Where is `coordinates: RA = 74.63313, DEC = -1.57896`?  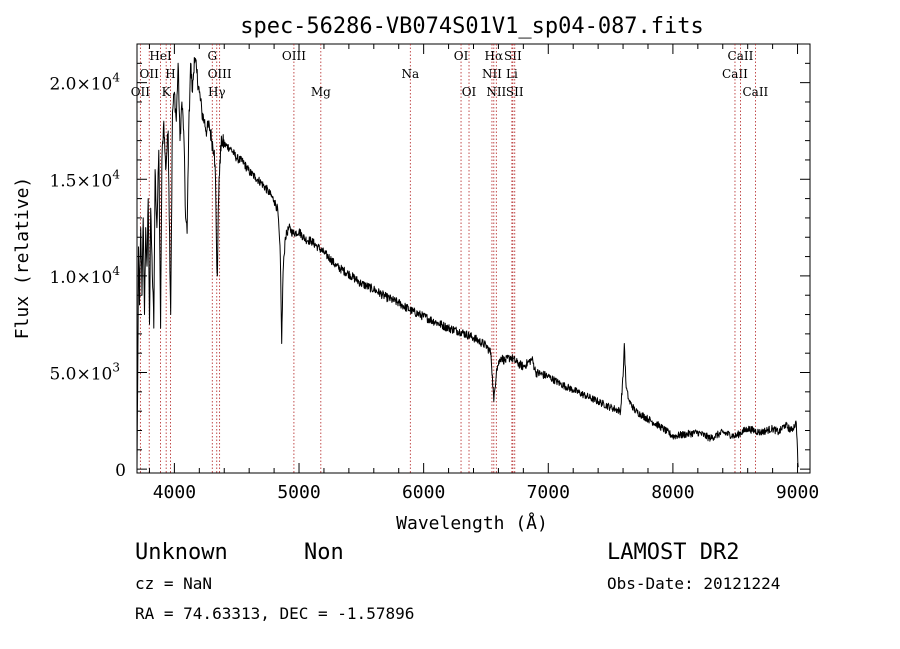
coordinates: RA = 74.63313, DEC = -1.57896 is located at coordinates (274, 613).